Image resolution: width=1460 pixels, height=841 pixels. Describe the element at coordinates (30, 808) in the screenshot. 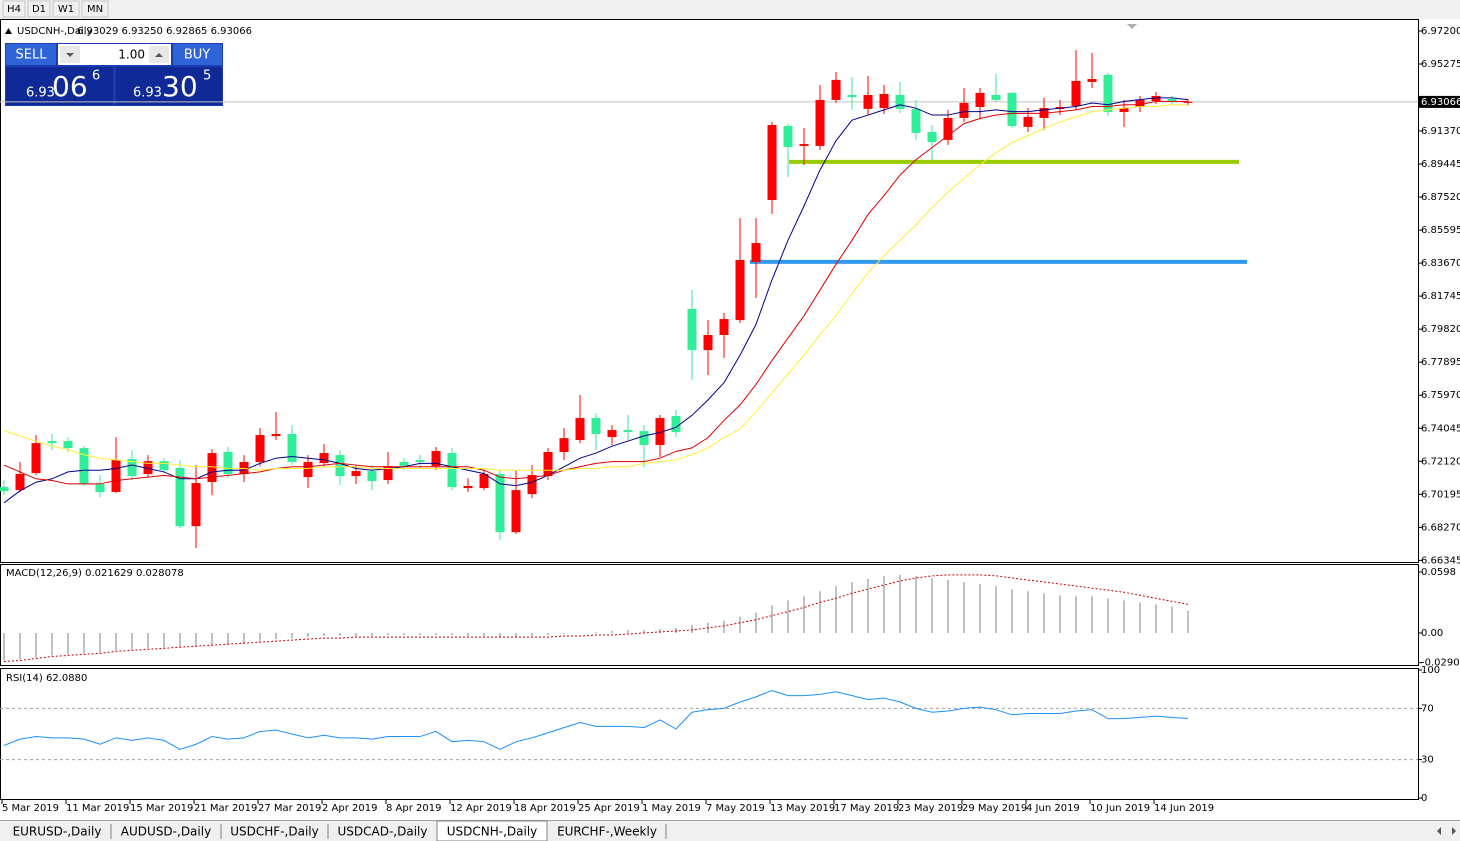

I see `x-tick-label: 5 Mar 2019` at that location.